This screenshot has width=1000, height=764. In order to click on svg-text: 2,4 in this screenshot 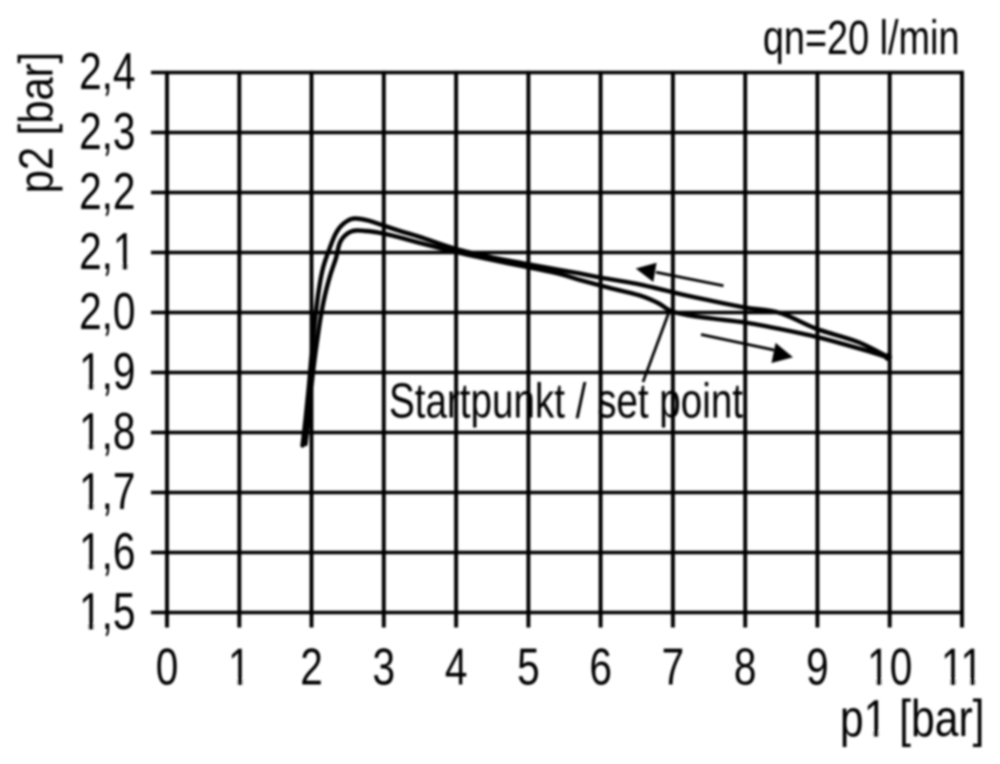, I will do `click(107, 71)`.